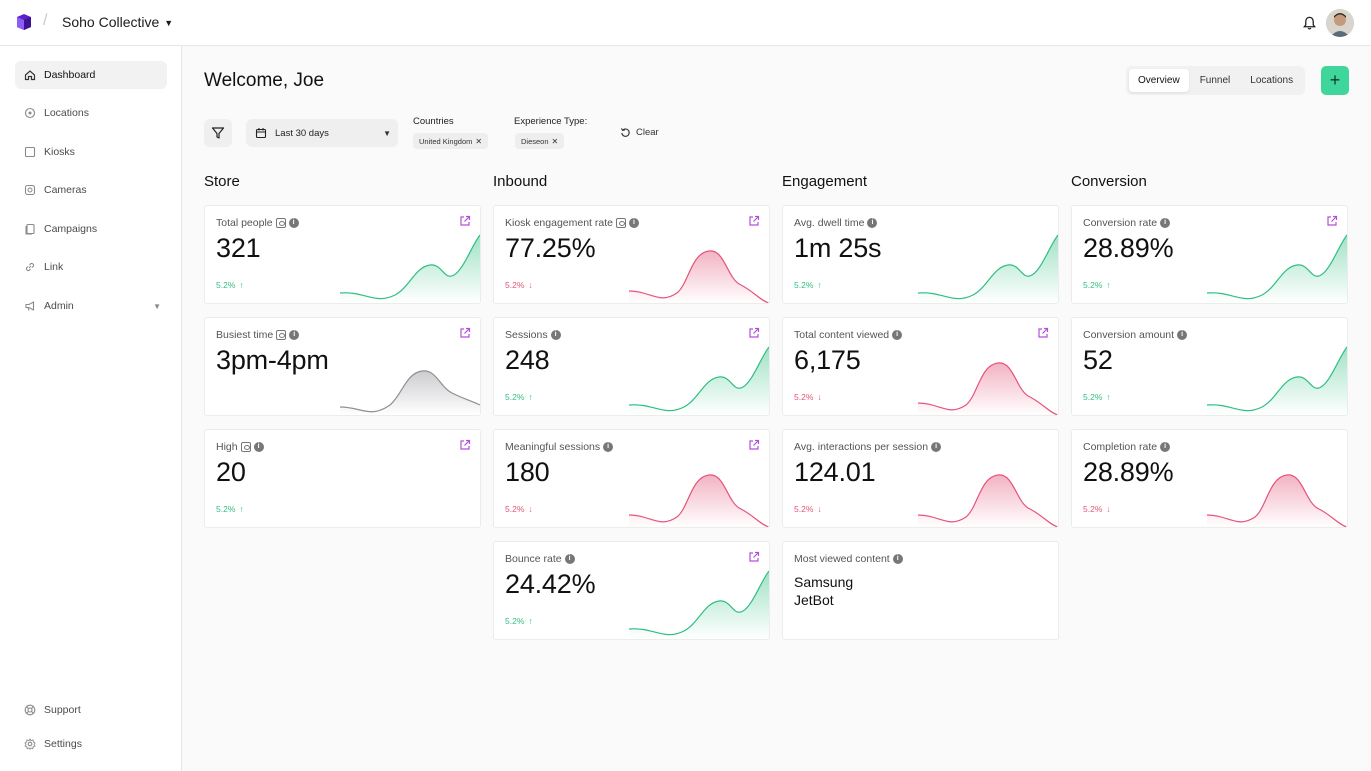 The height and width of the screenshot is (771, 1371). What do you see at coordinates (920, 590) in the screenshot?
I see `metric-card-most-viewed-content: Most viewed content i Samsung JetBot` at bounding box center [920, 590].